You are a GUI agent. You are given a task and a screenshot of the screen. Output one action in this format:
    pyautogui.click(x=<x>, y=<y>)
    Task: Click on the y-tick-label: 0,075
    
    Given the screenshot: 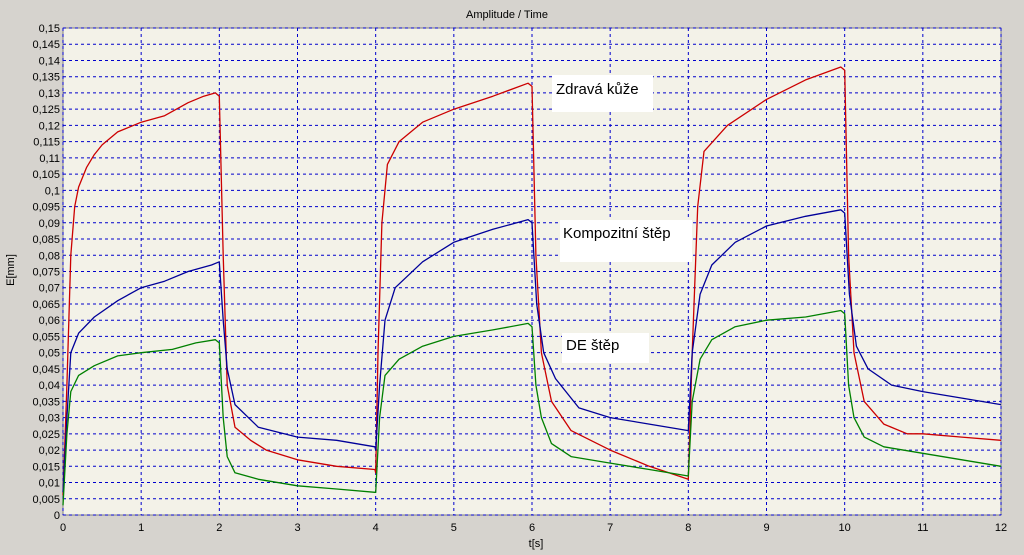 What is the action you would take?
    pyautogui.click(x=46, y=273)
    